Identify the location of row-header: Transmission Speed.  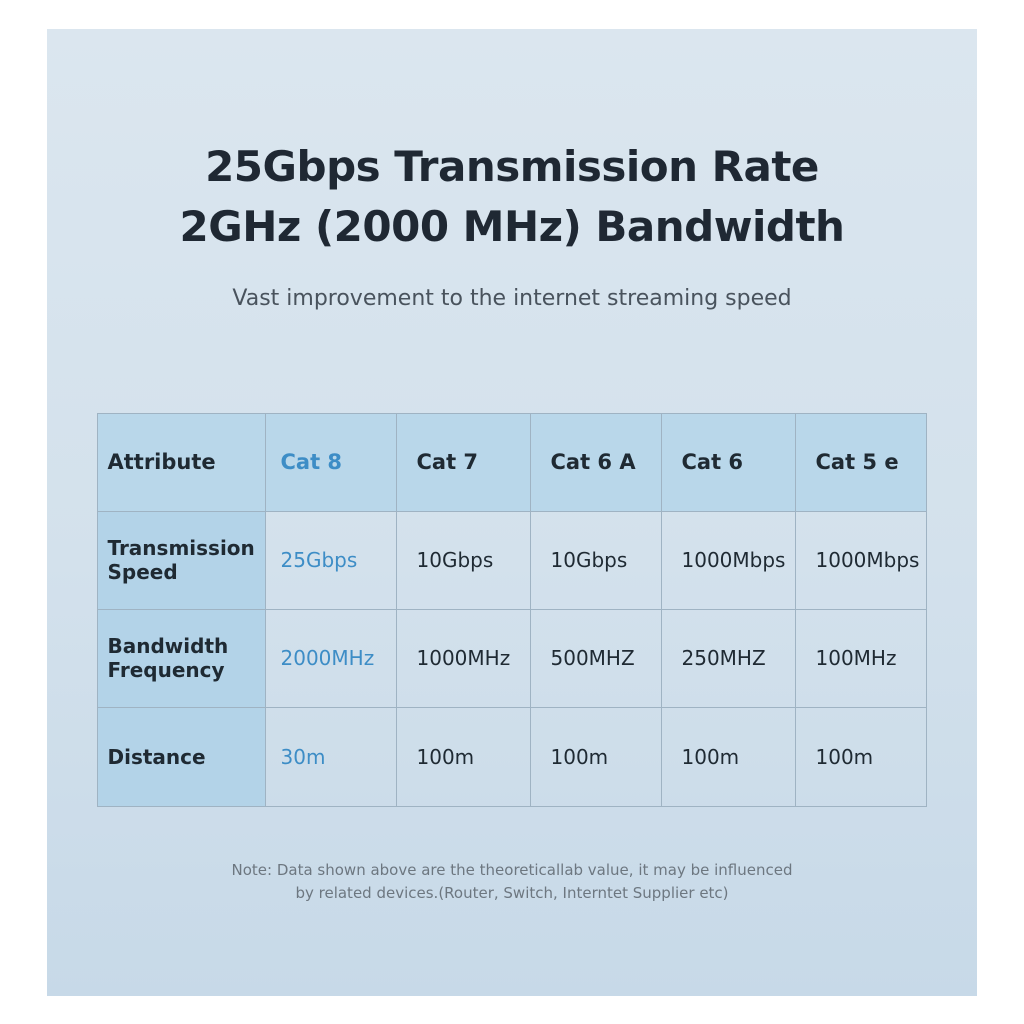
(181, 560).